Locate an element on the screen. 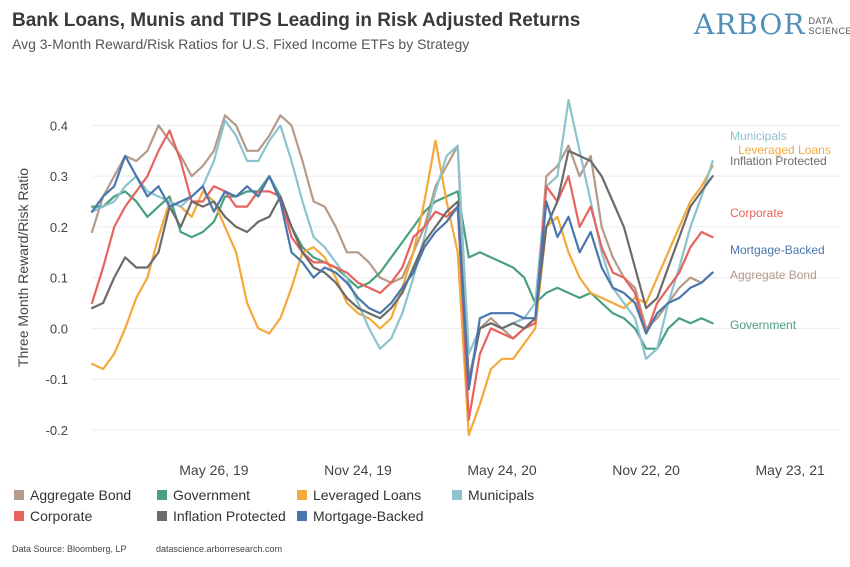  legend-item: Government is located at coordinates (227, 495).